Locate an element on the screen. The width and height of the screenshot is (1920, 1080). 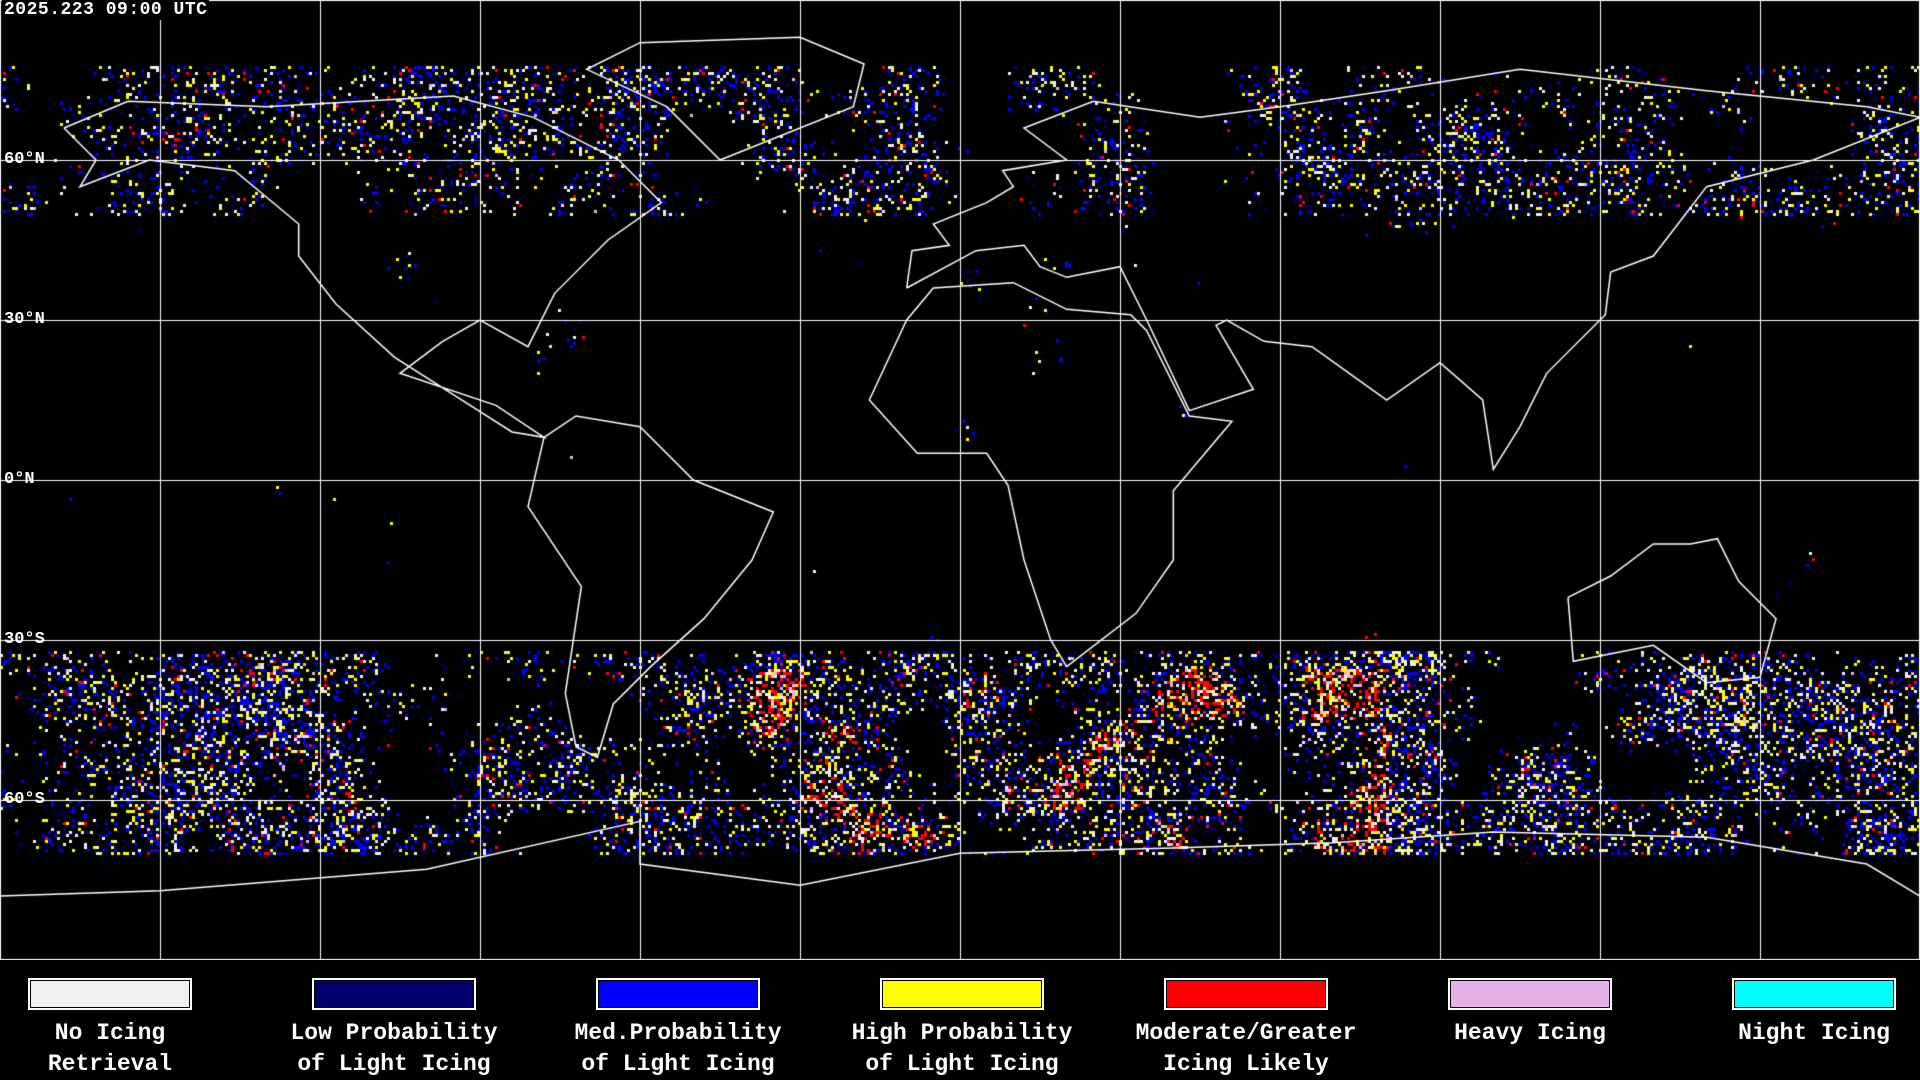
lat-label-60n: 60°N is located at coordinates (24, 159).